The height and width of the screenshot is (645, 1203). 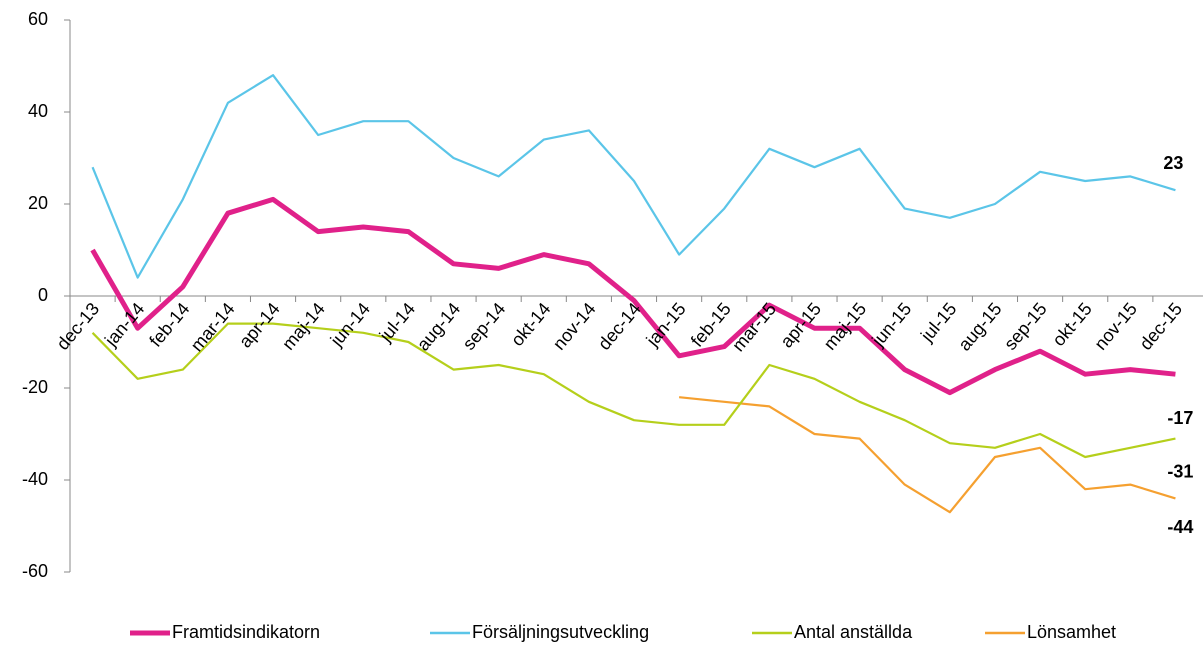 I want to click on x-tick-label: apr-15, so click(x=800, y=325).